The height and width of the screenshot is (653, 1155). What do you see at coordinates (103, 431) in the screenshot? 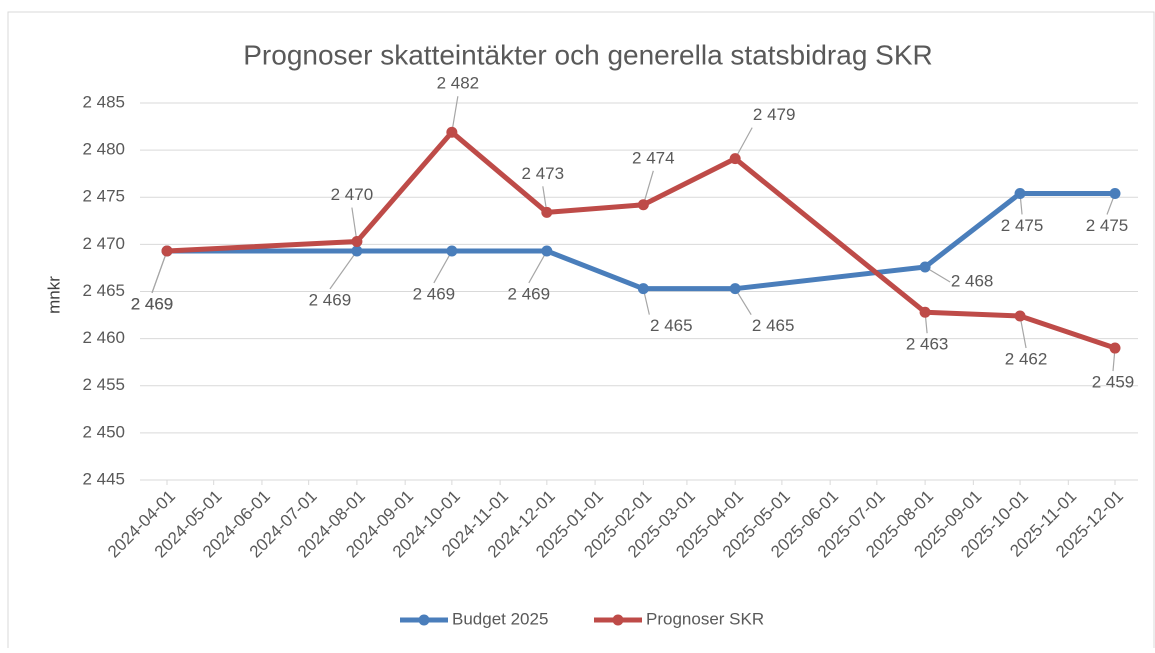
I see `y-tick-label: 2 450` at bounding box center [103, 431].